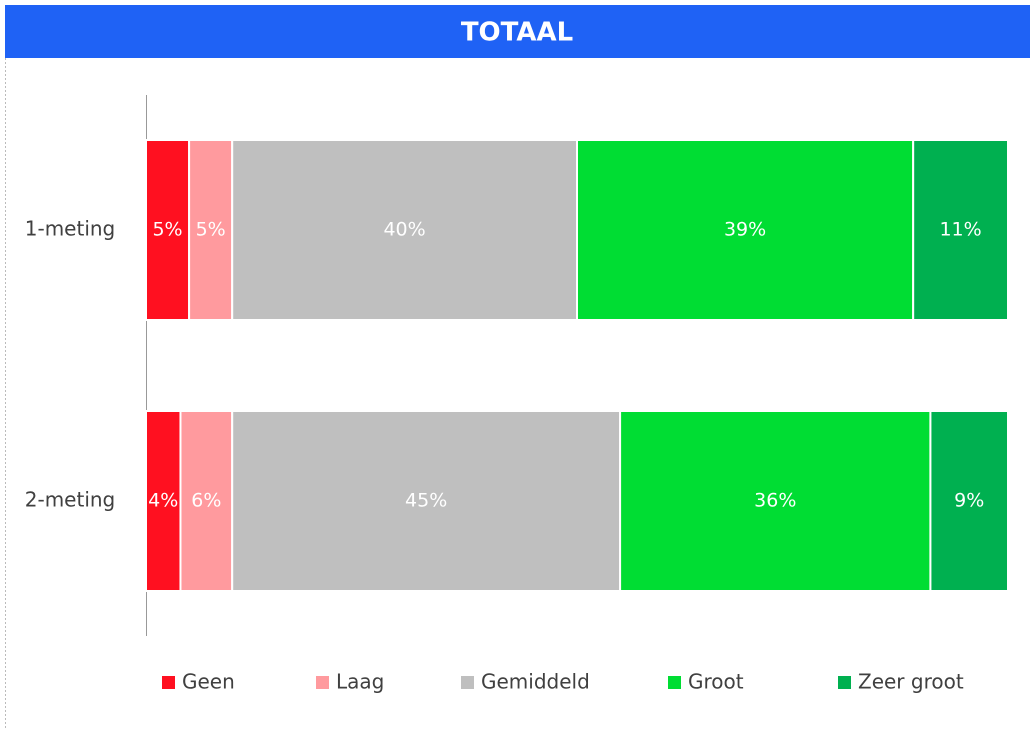 This screenshot has width=1030, height=733. What do you see at coordinates (360, 682) in the screenshot?
I see `legend-label: Laag` at bounding box center [360, 682].